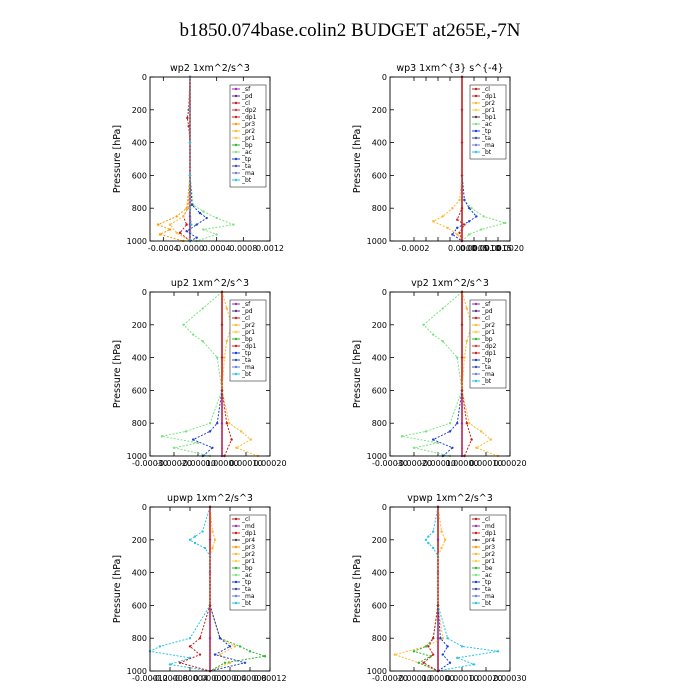 This screenshot has width=700, height=700. I want to click on series-line-dp1, so click(461, 159).